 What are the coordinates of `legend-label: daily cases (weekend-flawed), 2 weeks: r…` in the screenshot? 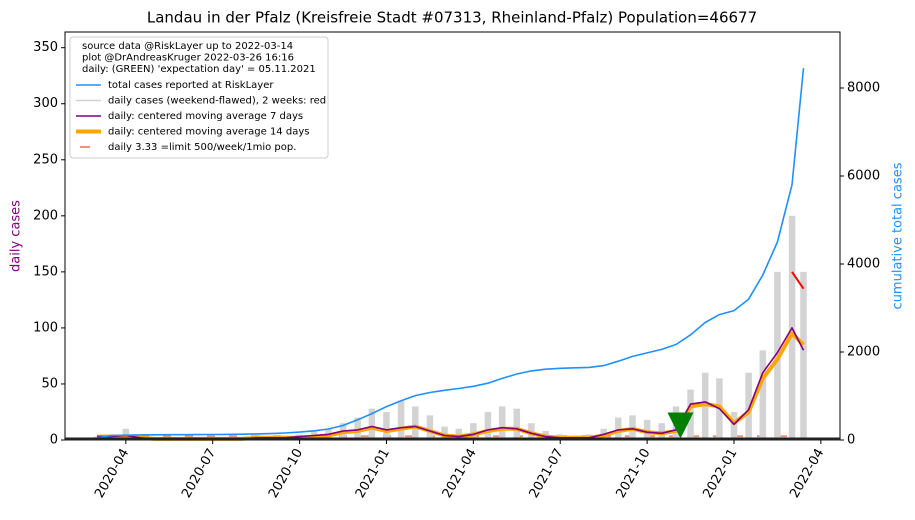 It's located at (217, 101).